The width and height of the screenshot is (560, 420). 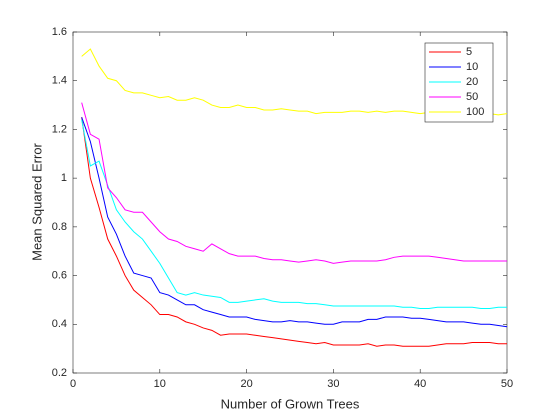 I want to click on y-tick-label: 1.2, so click(x=59, y=129).